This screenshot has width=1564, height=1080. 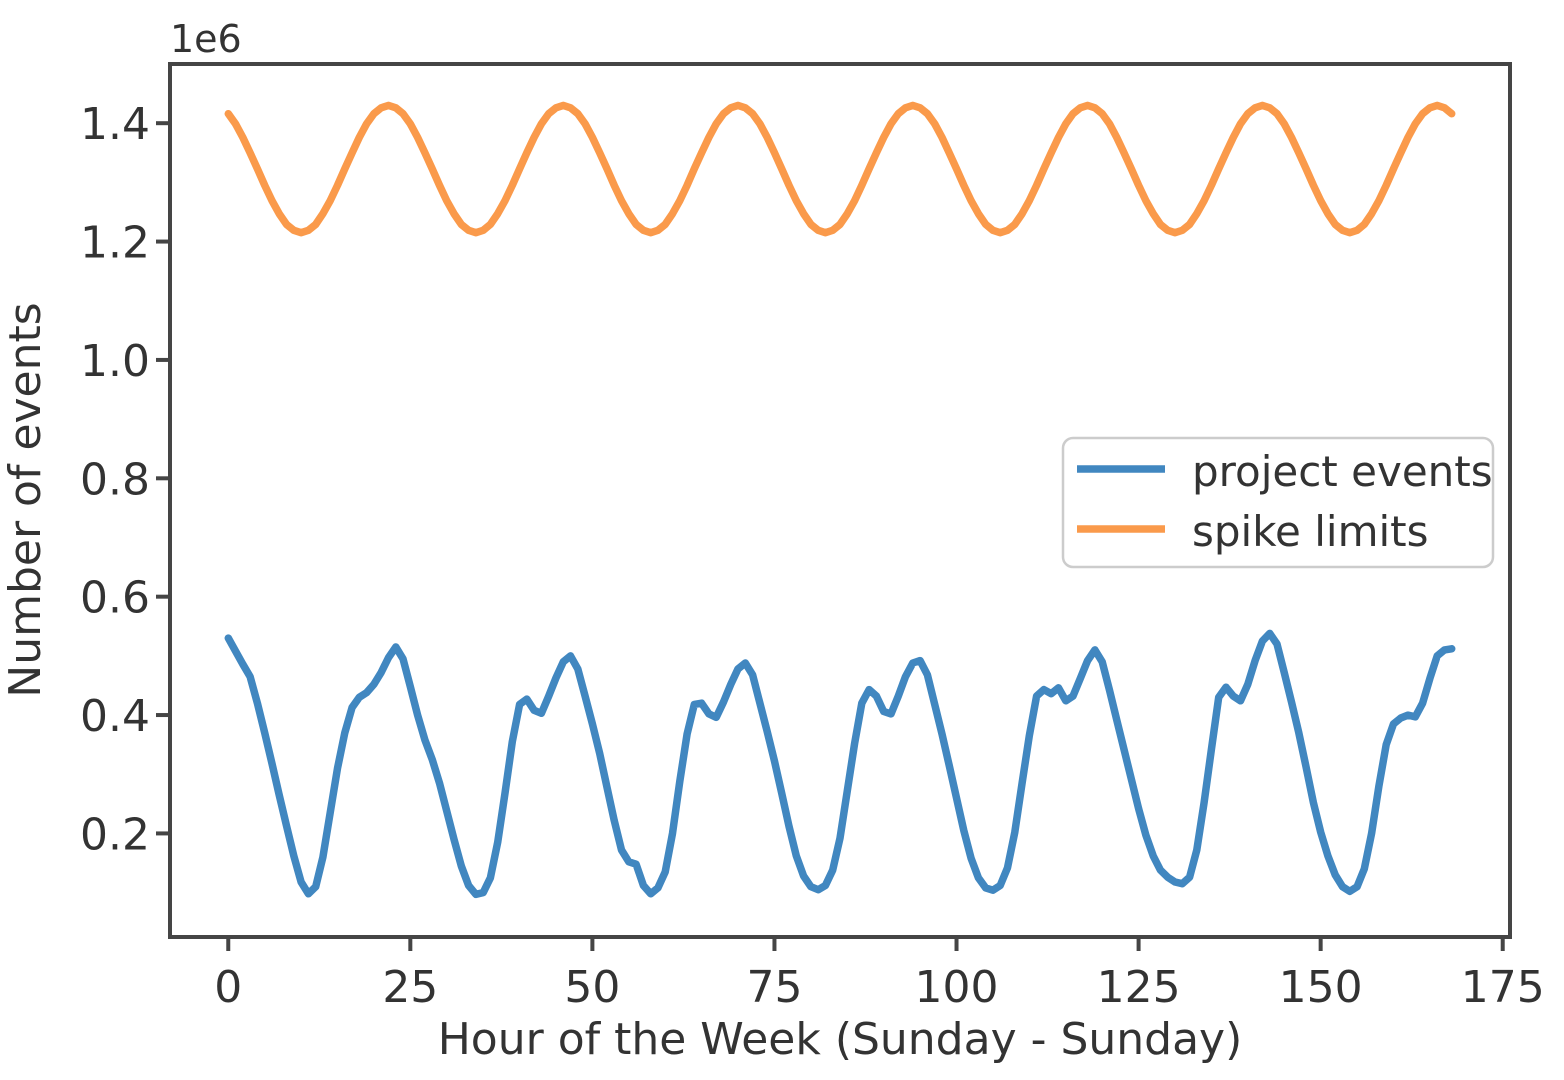 What do you see at coordinates (1310, 531) in the screenshot?
I see `legend-label-spike-limits: spike limits` at bounding box center [1310, 531].